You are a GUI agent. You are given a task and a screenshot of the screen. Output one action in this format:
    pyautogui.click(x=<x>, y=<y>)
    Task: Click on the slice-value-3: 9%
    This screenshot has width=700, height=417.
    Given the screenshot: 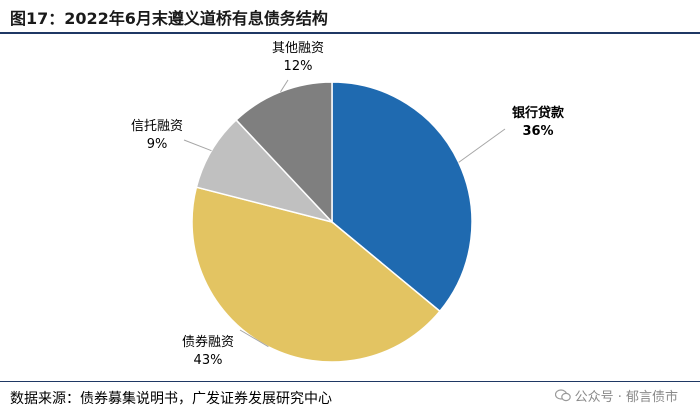 What is the action you would take?
    pyautogui.click(x=157, y=144)
    